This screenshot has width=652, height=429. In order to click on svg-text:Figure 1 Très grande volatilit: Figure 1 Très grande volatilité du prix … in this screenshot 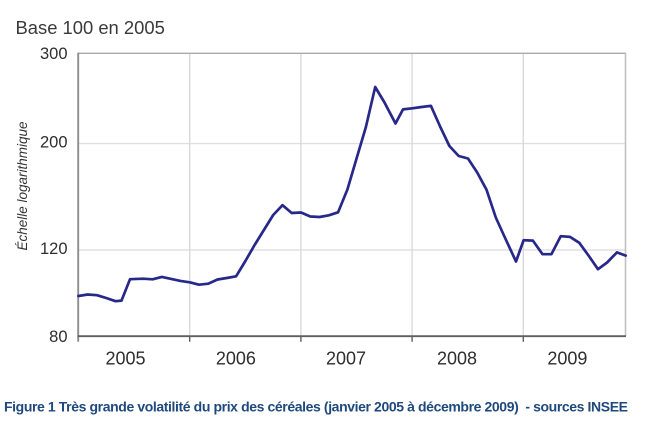, I will do `click(316, 407)`.